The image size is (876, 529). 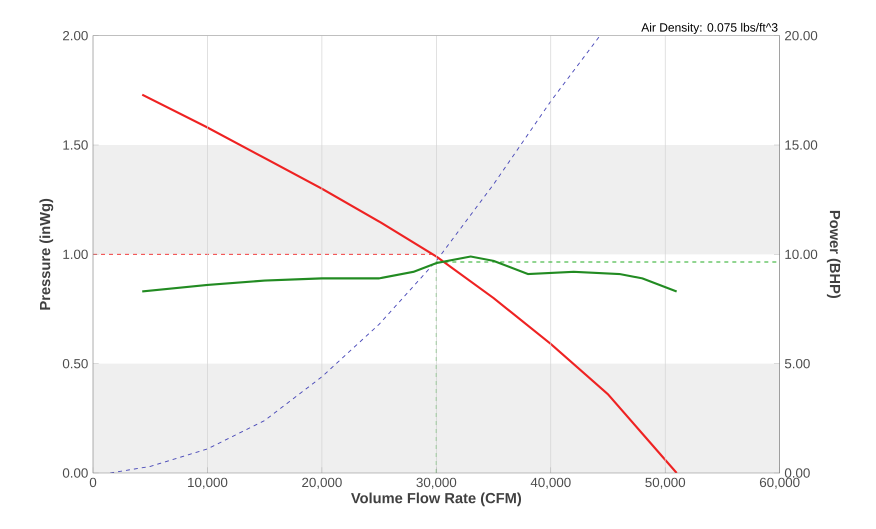 What do you see at coordinates (801, 35) in the screenshot?
I see `y2-tick-label: 20.00` at bounding box center [801, 35].